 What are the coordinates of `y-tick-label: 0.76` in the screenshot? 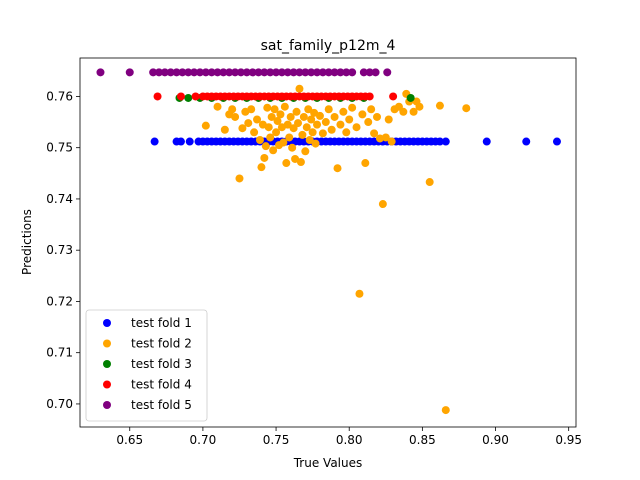 It's located at (59, 96).